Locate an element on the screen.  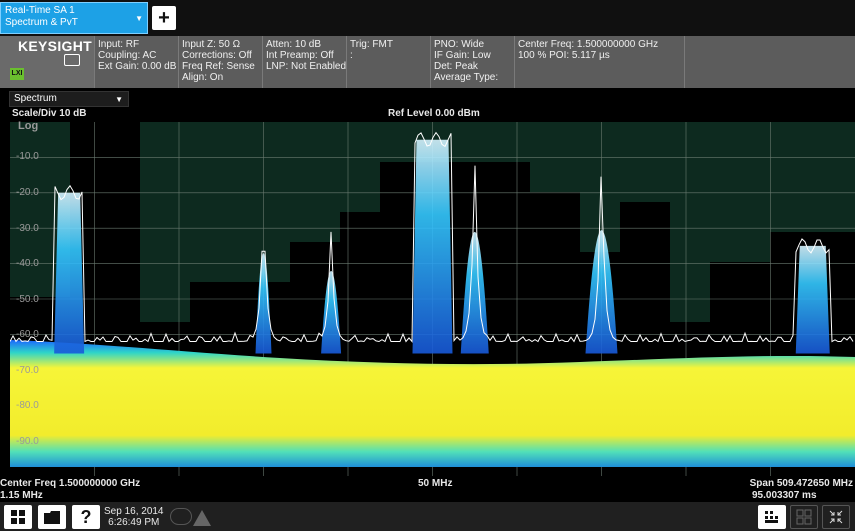
keypad-icon is located at coordinates (771, 517).